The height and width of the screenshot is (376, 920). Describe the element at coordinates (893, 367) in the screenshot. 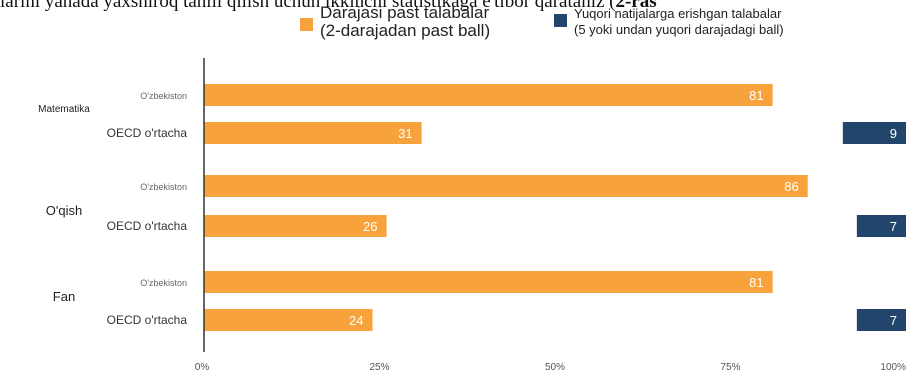

I see `x-tick-label: 100%` at that location.